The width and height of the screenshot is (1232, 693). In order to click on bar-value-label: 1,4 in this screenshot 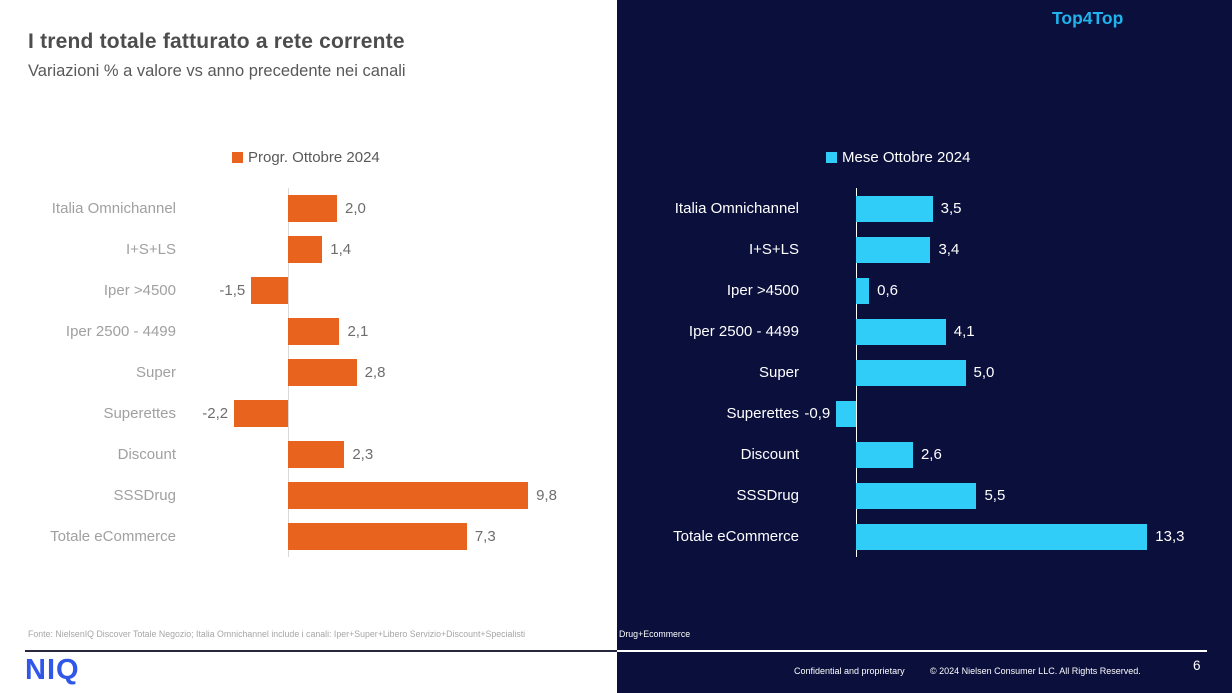, I will do `click(341, 249)`.